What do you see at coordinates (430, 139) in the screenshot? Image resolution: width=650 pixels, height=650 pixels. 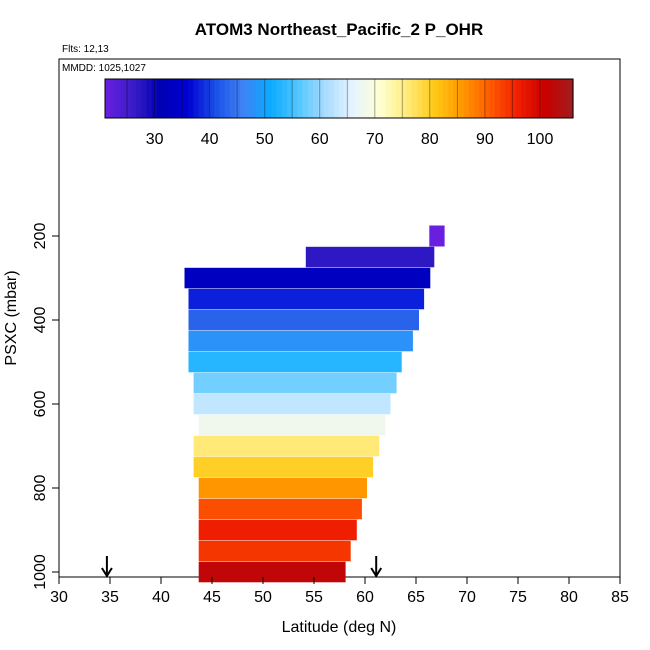 I see `colorbar-tick-label: 80` at bounding box center [430, 139].